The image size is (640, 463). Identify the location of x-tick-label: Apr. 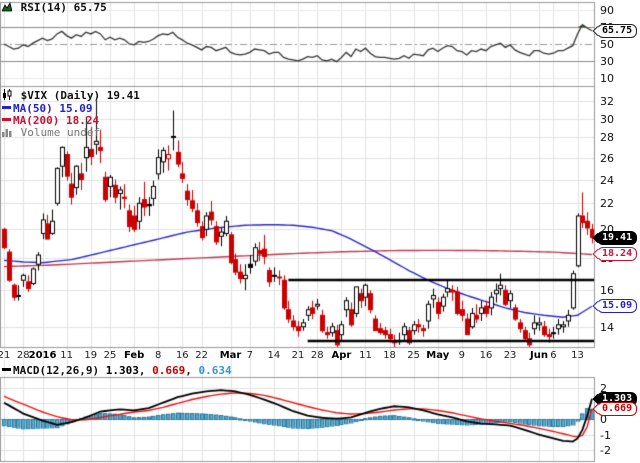
(341, 355).